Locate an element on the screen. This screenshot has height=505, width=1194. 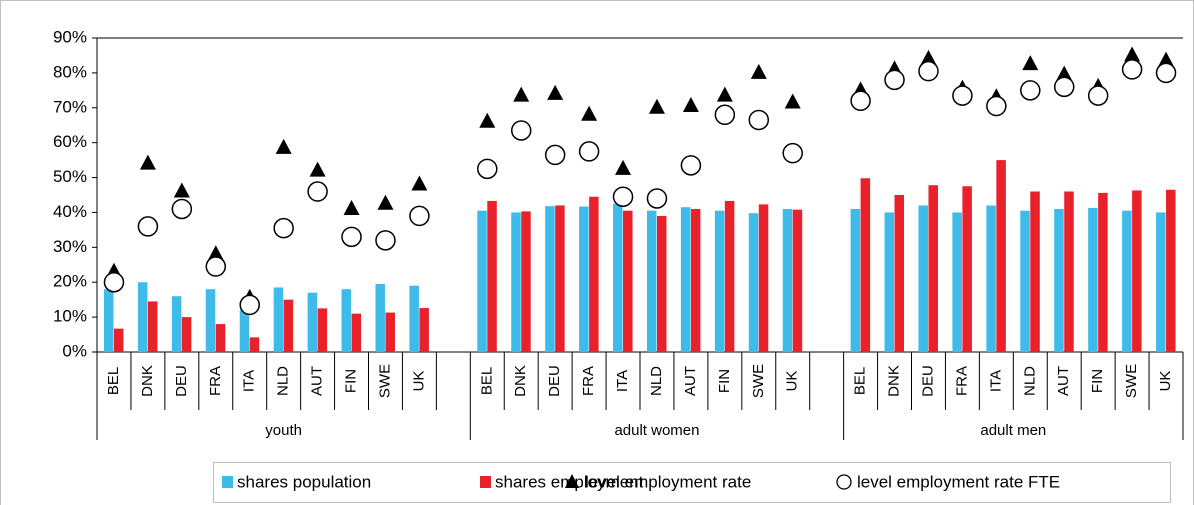
y-tick-label: 30% is located at coordinates (70, 246).